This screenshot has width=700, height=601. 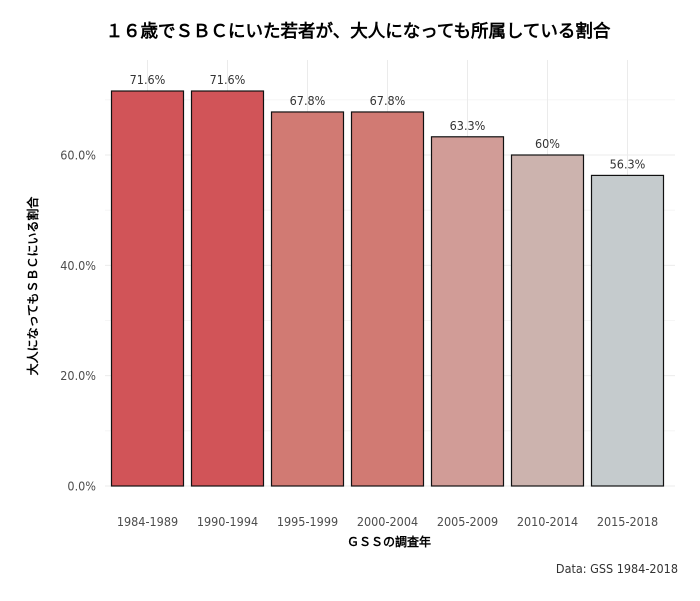 I want to click on data-label: 63.3%, so click(x=468, y=125).